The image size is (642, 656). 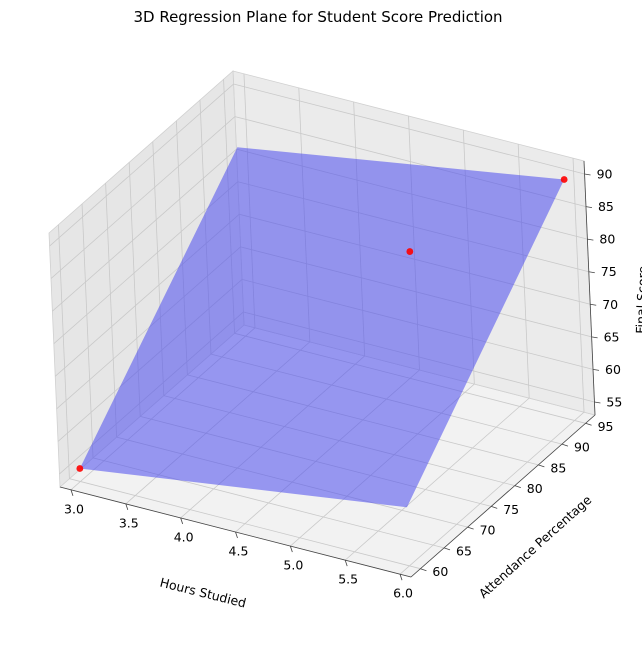 I want to click on x-tick-label: 5.0, so click(x=293, y=565).